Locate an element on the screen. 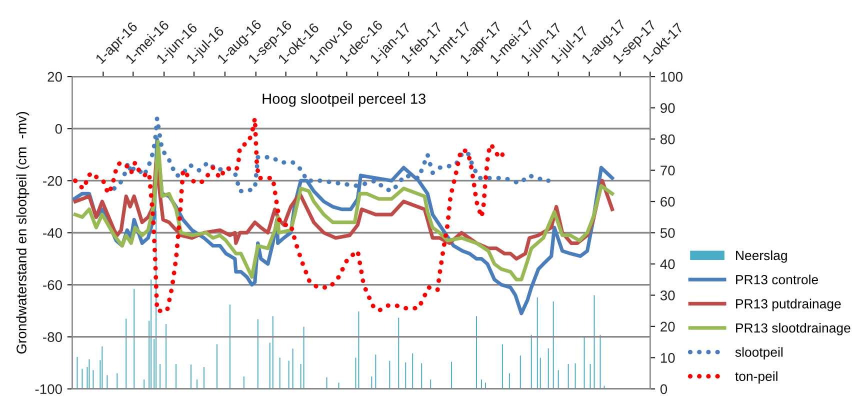 The image size is (860, 403). y-tick-label: -100 is located at coordinates (48, 389).